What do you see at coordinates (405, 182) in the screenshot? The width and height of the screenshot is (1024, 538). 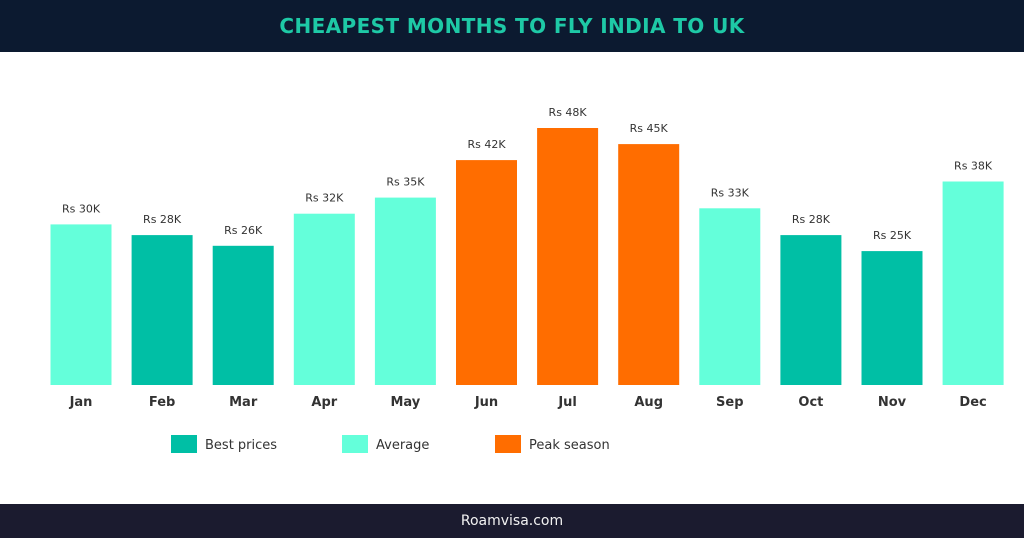 I see `data-label-may: Rs 35K` at bounding box center [405, 182].